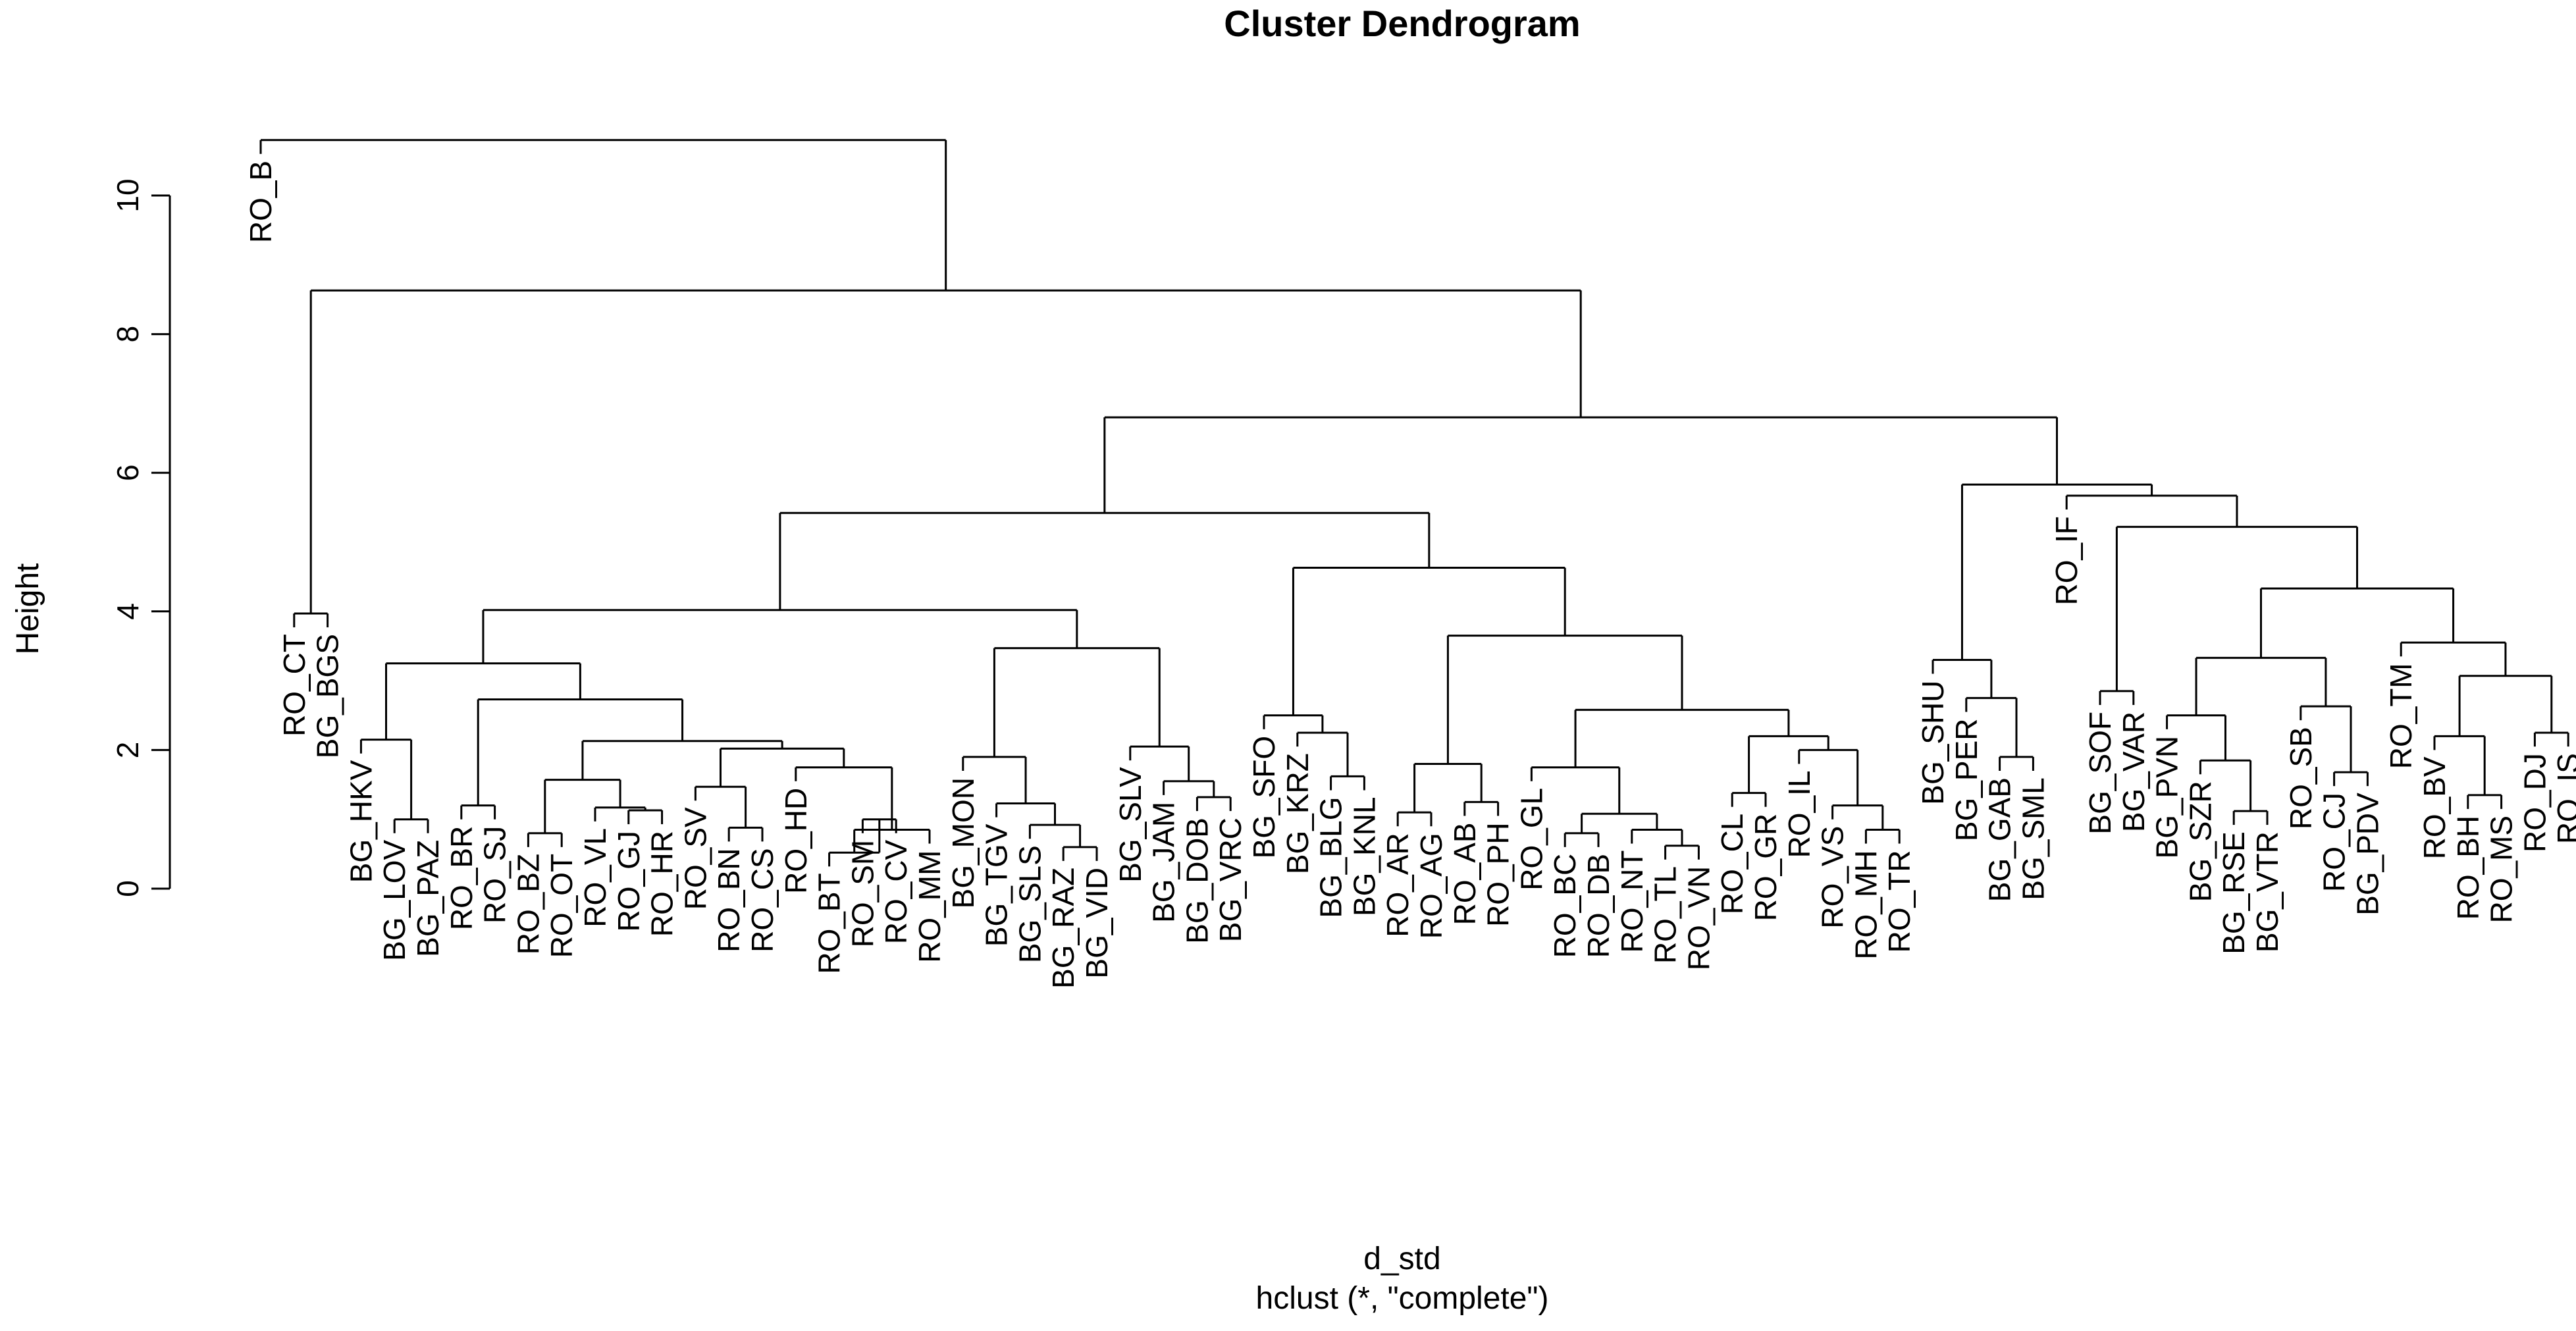 The width and height of the screenshot is (2576, 1331). Describe the element at coordinates (1197, 881) in the screenshot. I see `leaf-label: BG_DOB` at that location.